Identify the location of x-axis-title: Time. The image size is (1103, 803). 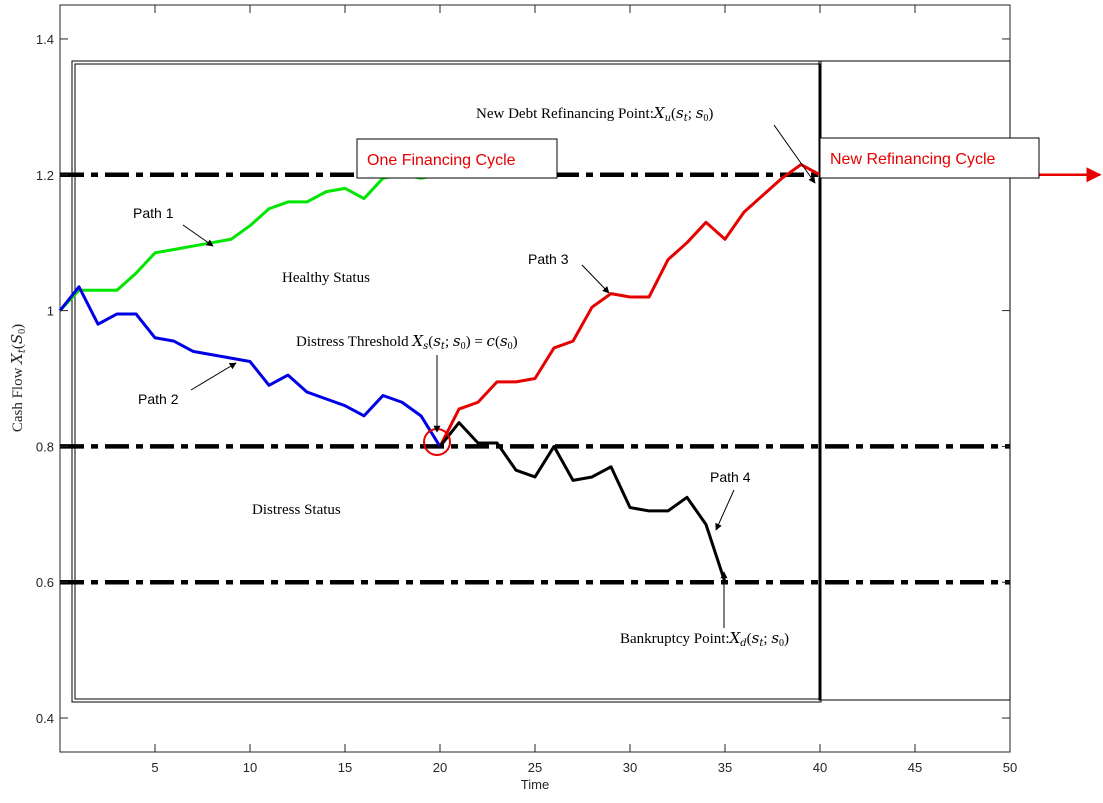
(535, 784).